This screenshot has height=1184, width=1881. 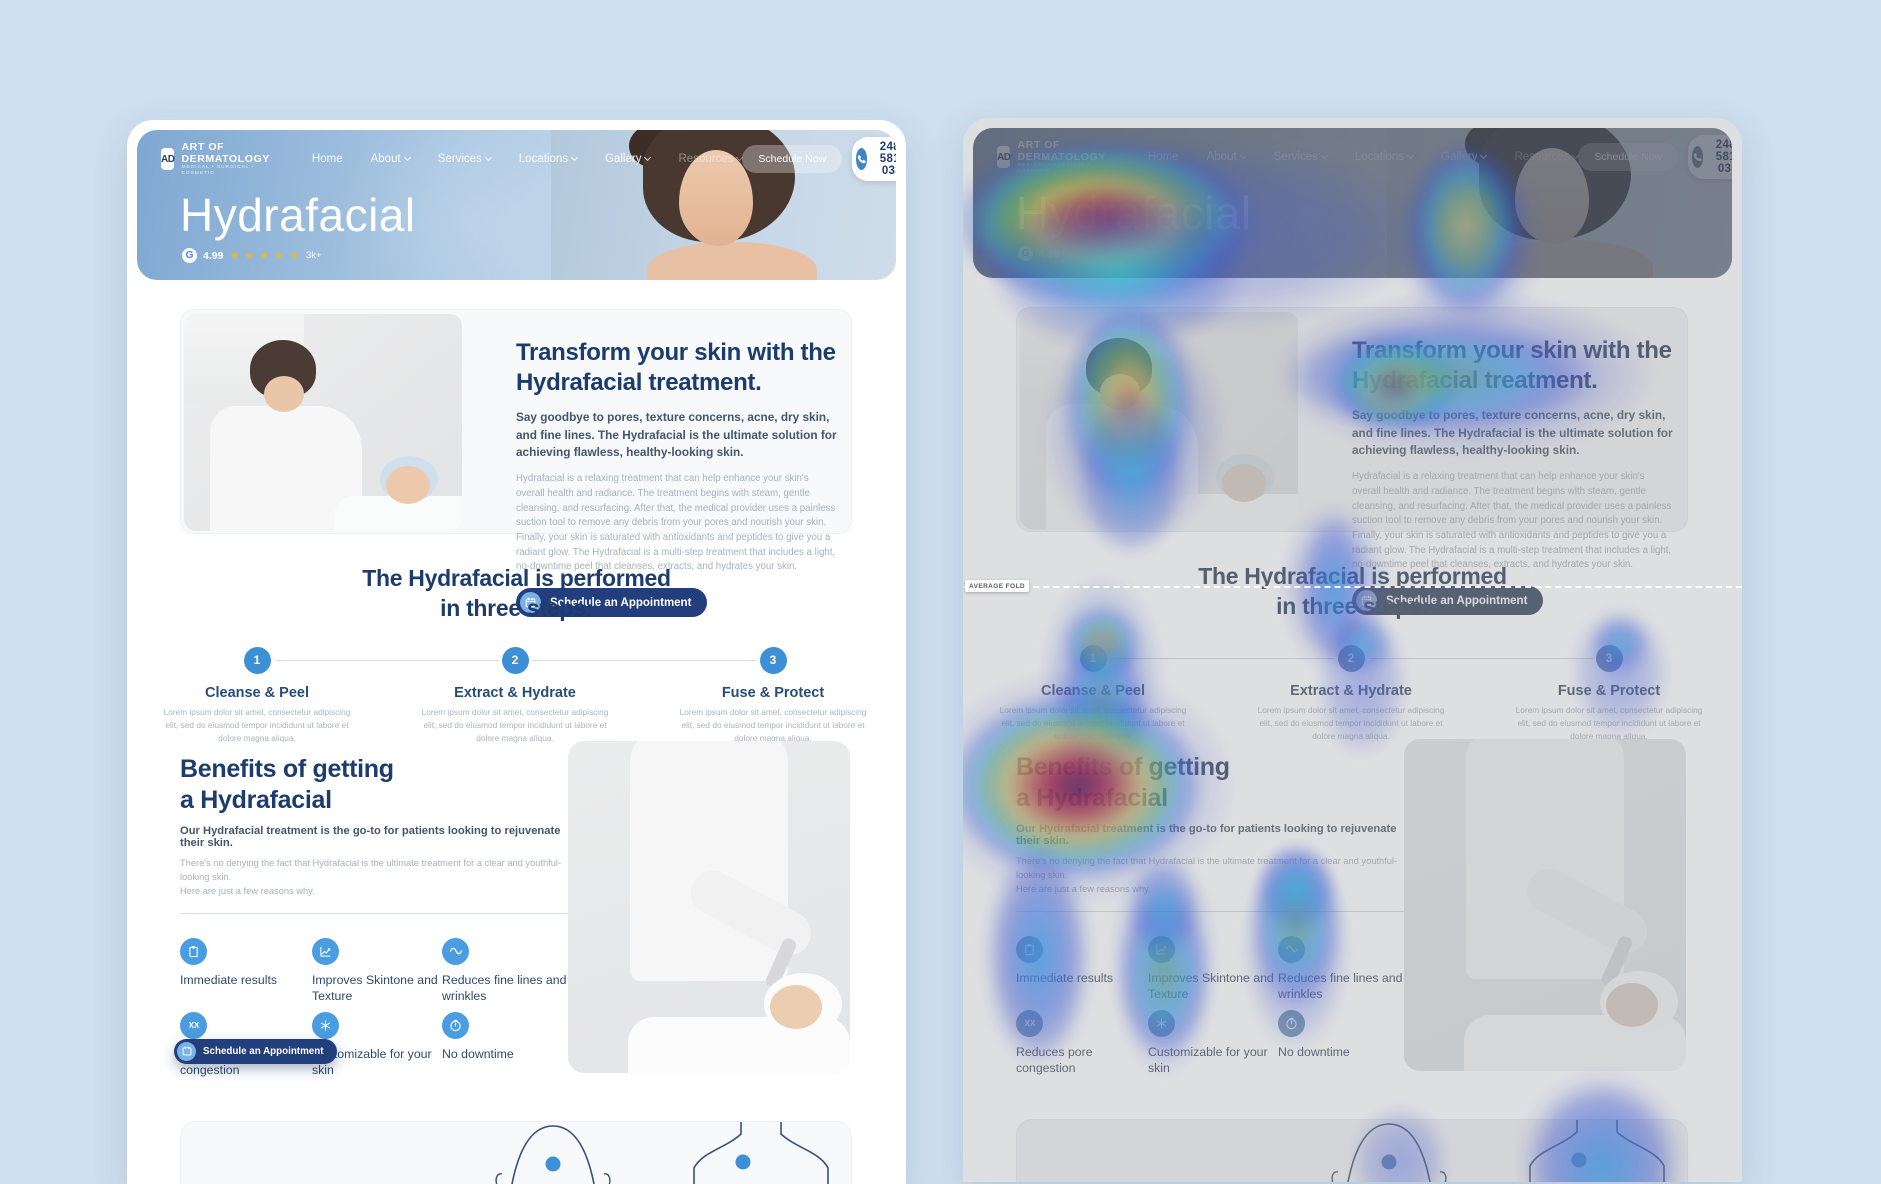 I want to click on page-title: Hydrafacial, so click(x=1134, y=213).